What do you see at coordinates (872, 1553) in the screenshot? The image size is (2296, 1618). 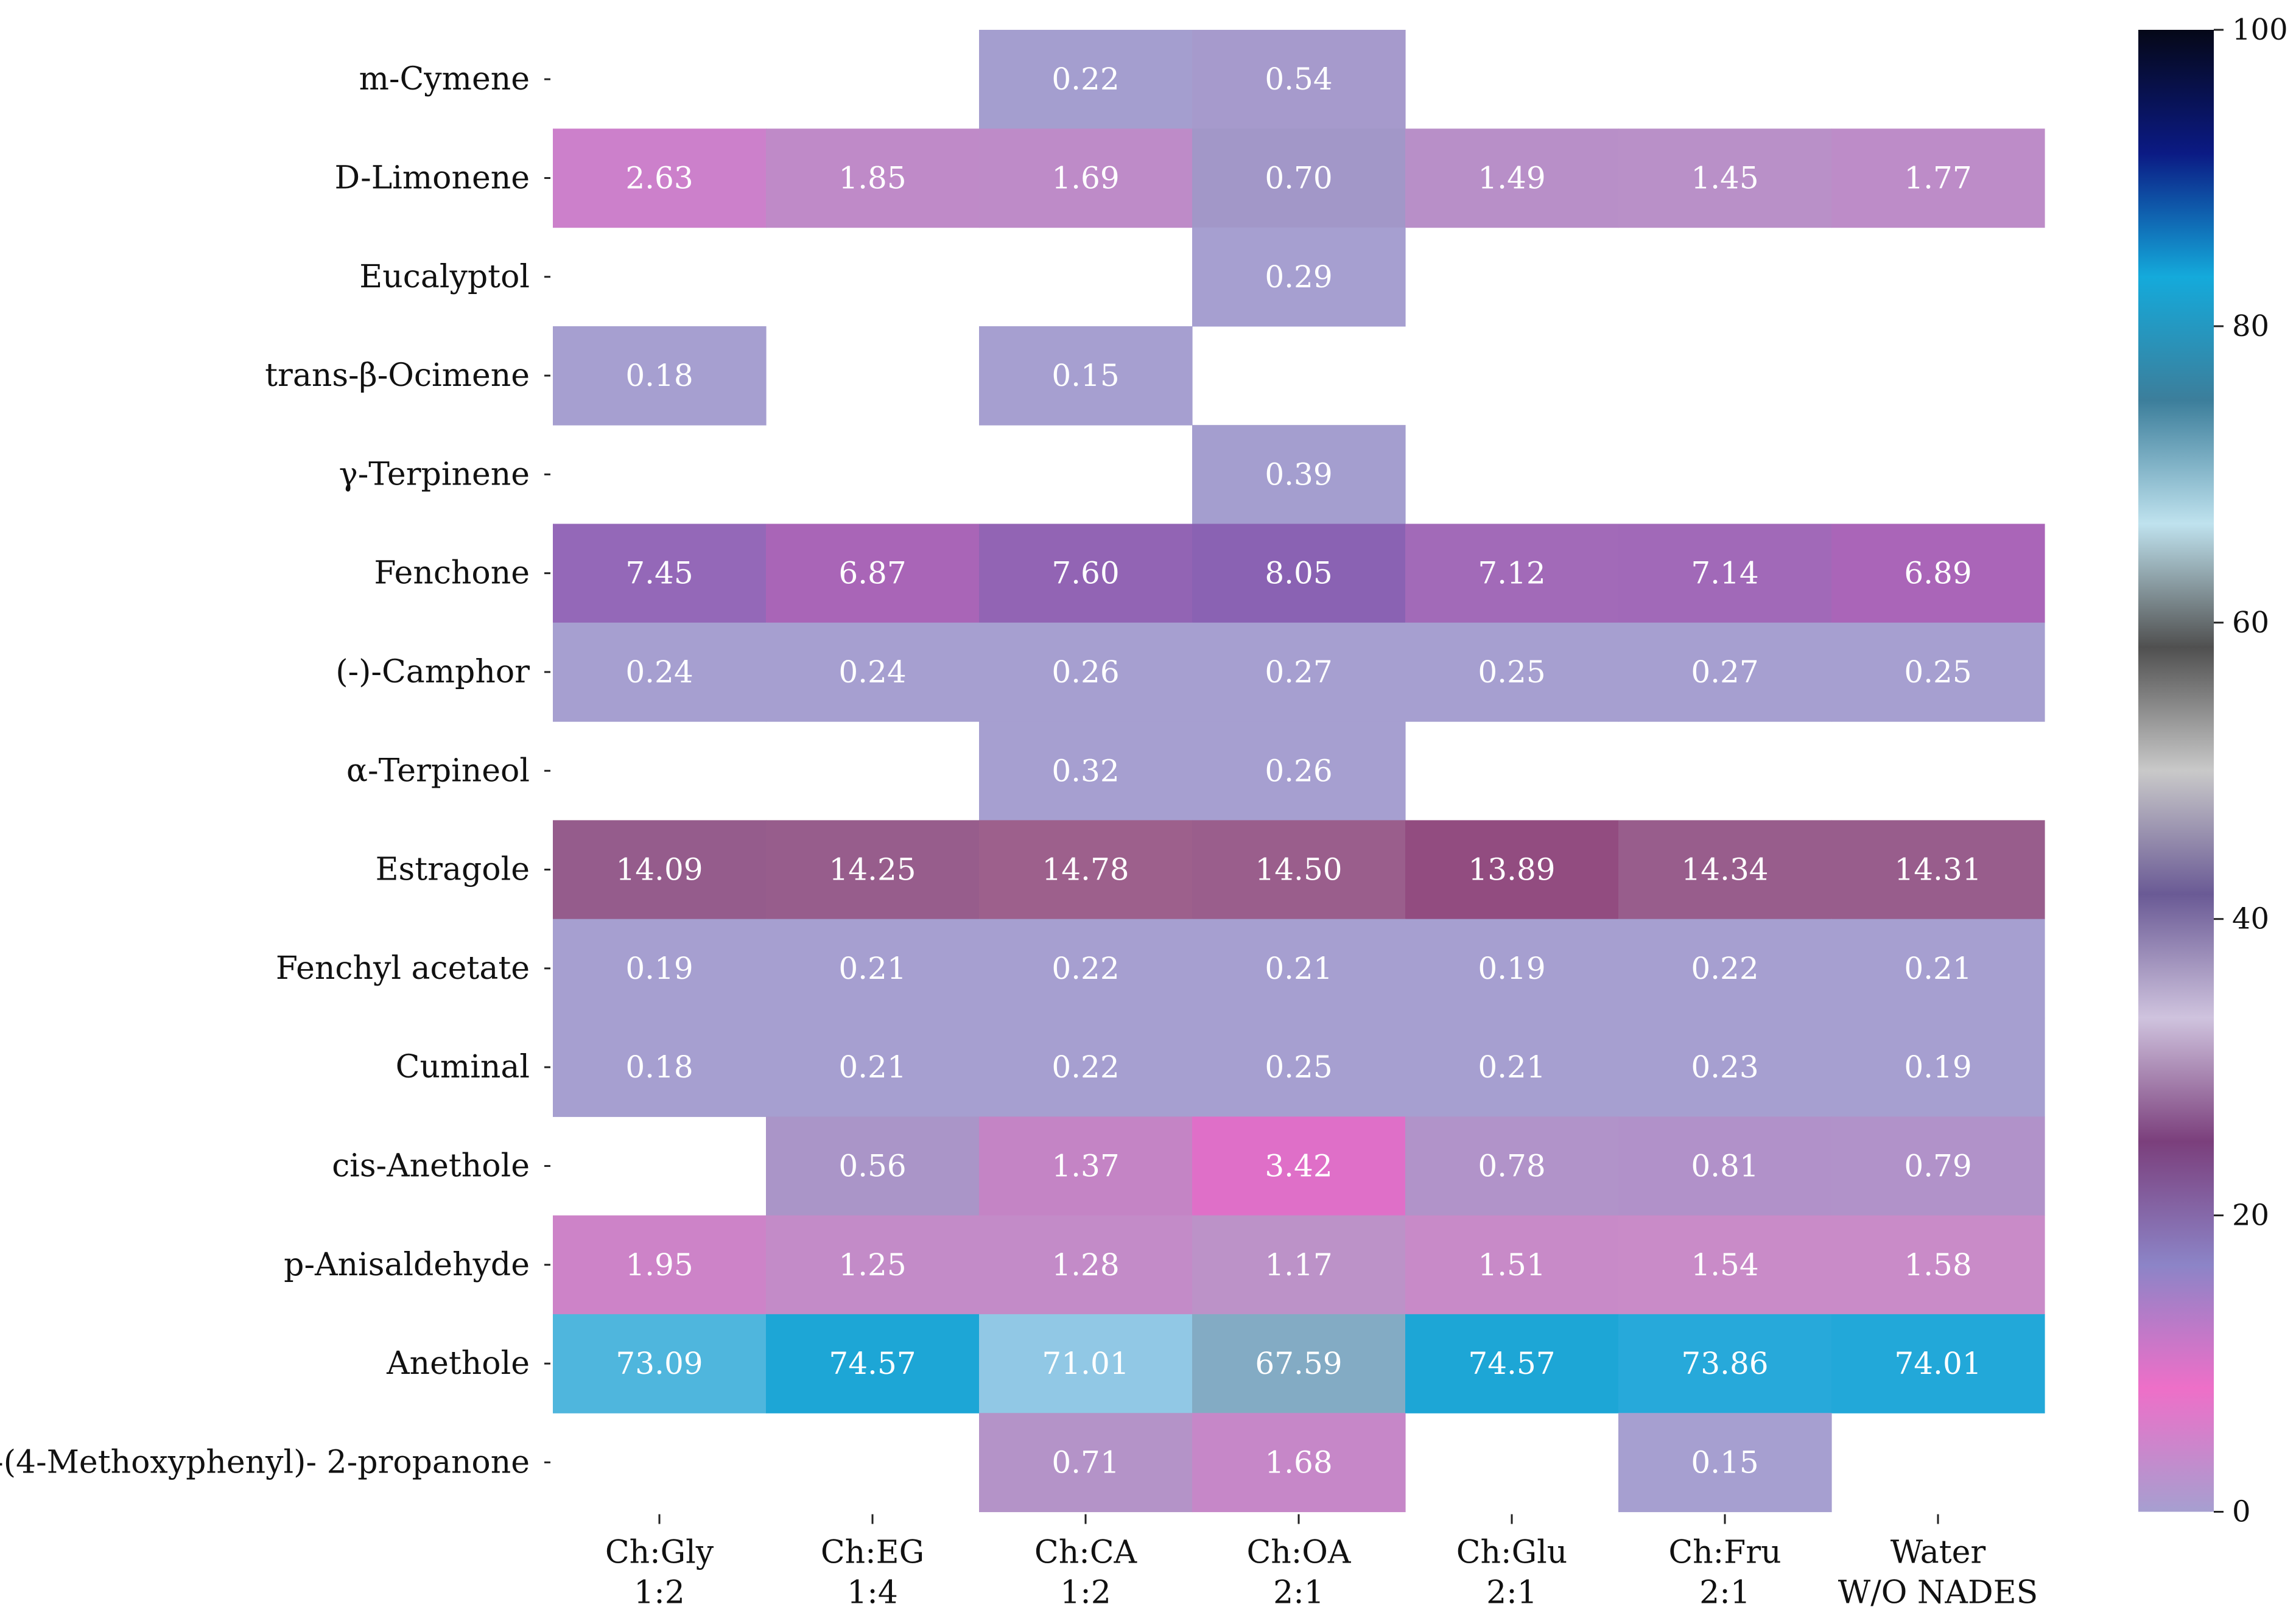 I see `column-label-line1: Ch:EG` at bounding box center [872, 1553].